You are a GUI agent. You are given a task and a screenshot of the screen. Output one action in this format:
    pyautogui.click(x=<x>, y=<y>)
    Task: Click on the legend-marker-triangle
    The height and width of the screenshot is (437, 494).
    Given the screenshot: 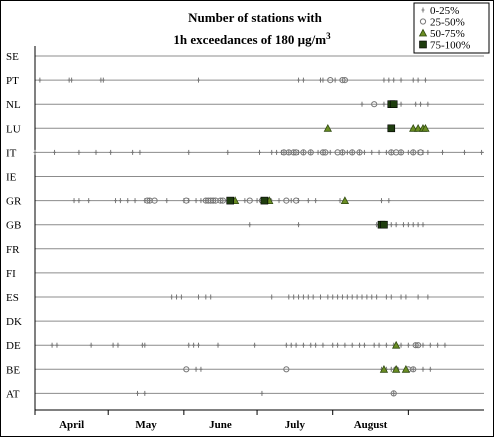 What is the action you would take?
    pyautogui.click(x=423, y=32)
    